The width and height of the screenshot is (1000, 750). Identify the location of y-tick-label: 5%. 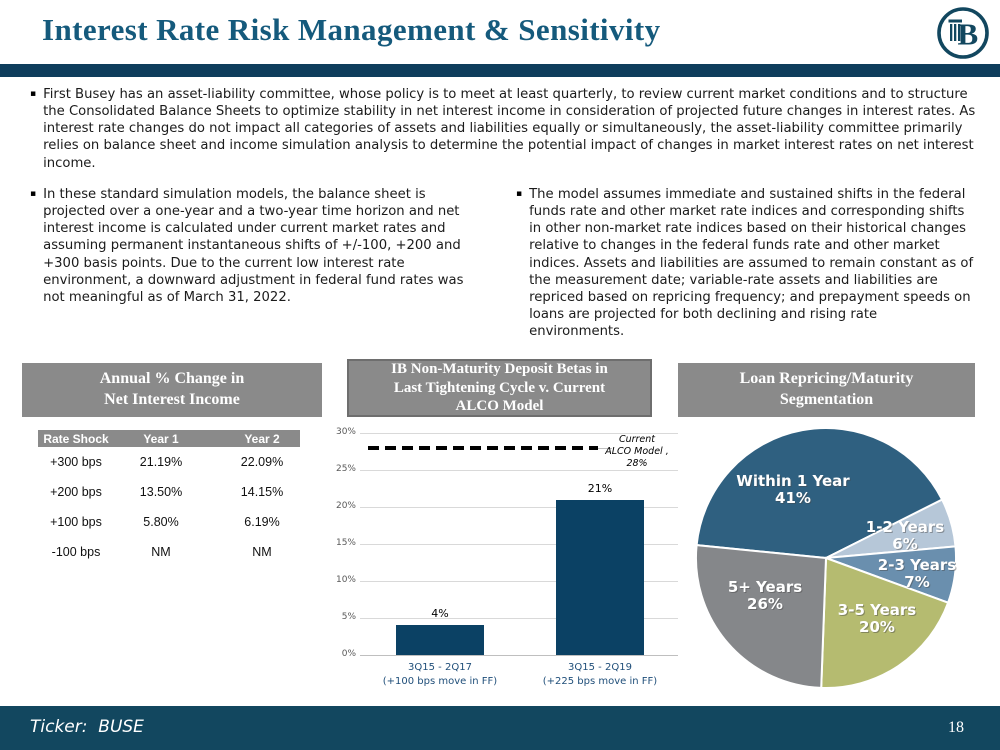
(348, 617).